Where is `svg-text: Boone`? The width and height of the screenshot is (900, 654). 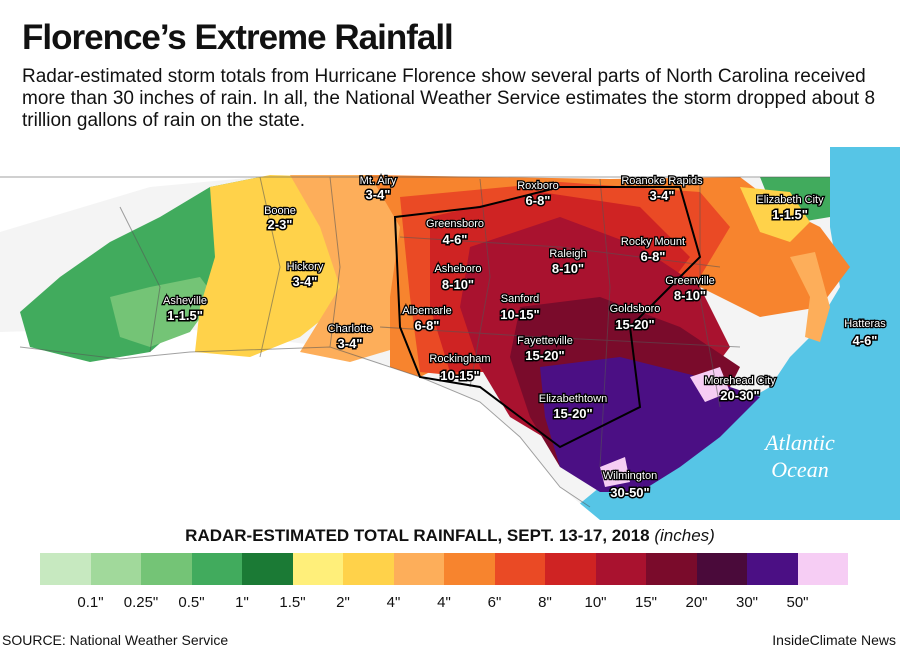
svg-text: Boone is located at coordinates (280, 211).